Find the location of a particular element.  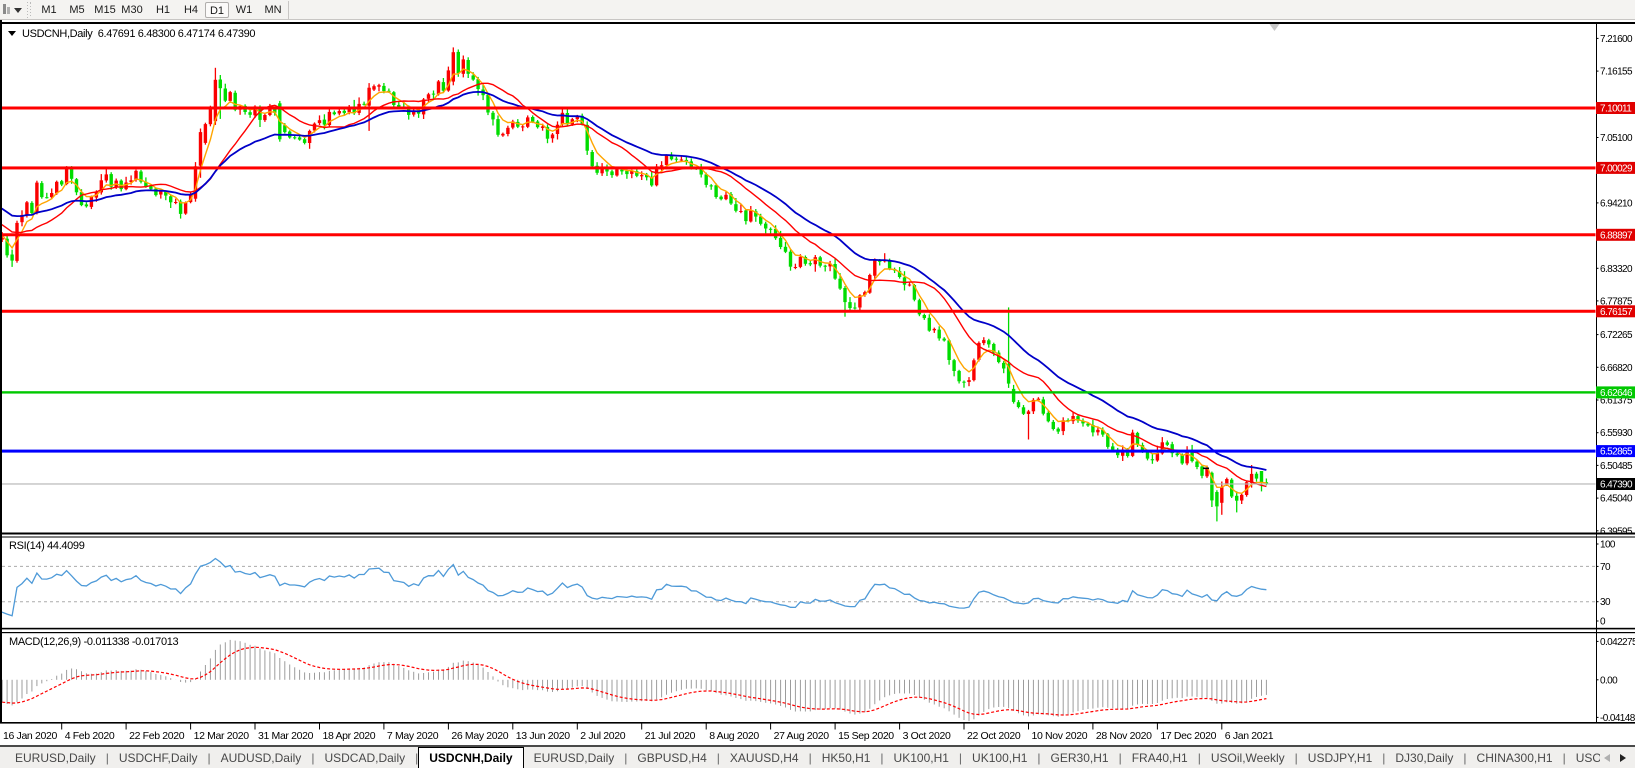

svg-text: 7.05100 is located at coordinates (1616, 138).